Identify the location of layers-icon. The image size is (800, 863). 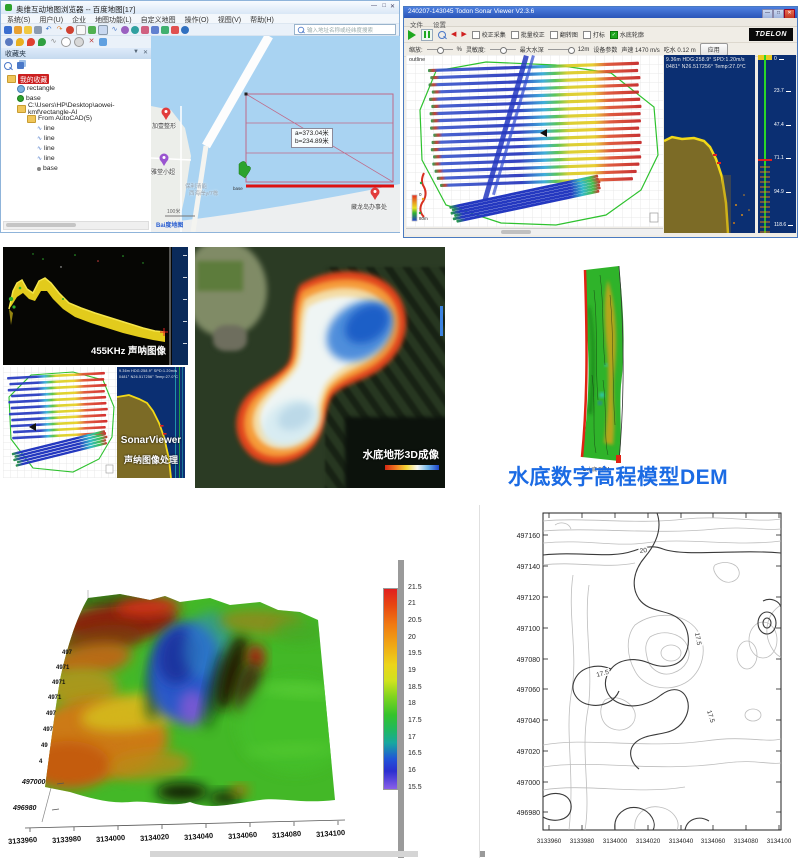
(20, 65).